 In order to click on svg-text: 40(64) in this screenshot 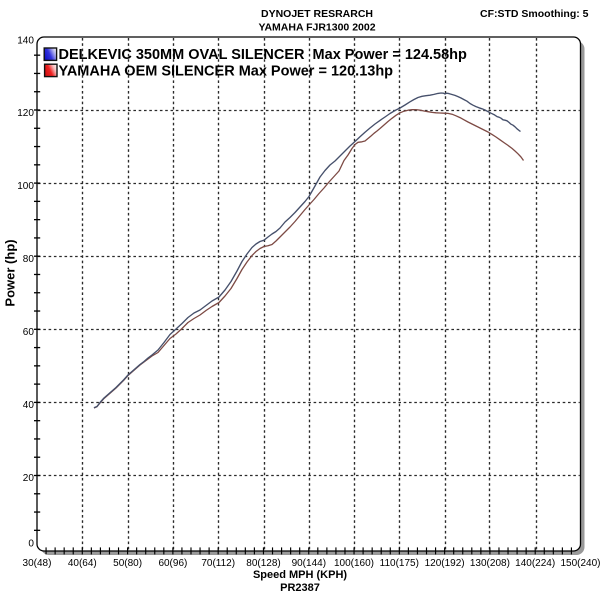, I will do `click(82, 563)`.